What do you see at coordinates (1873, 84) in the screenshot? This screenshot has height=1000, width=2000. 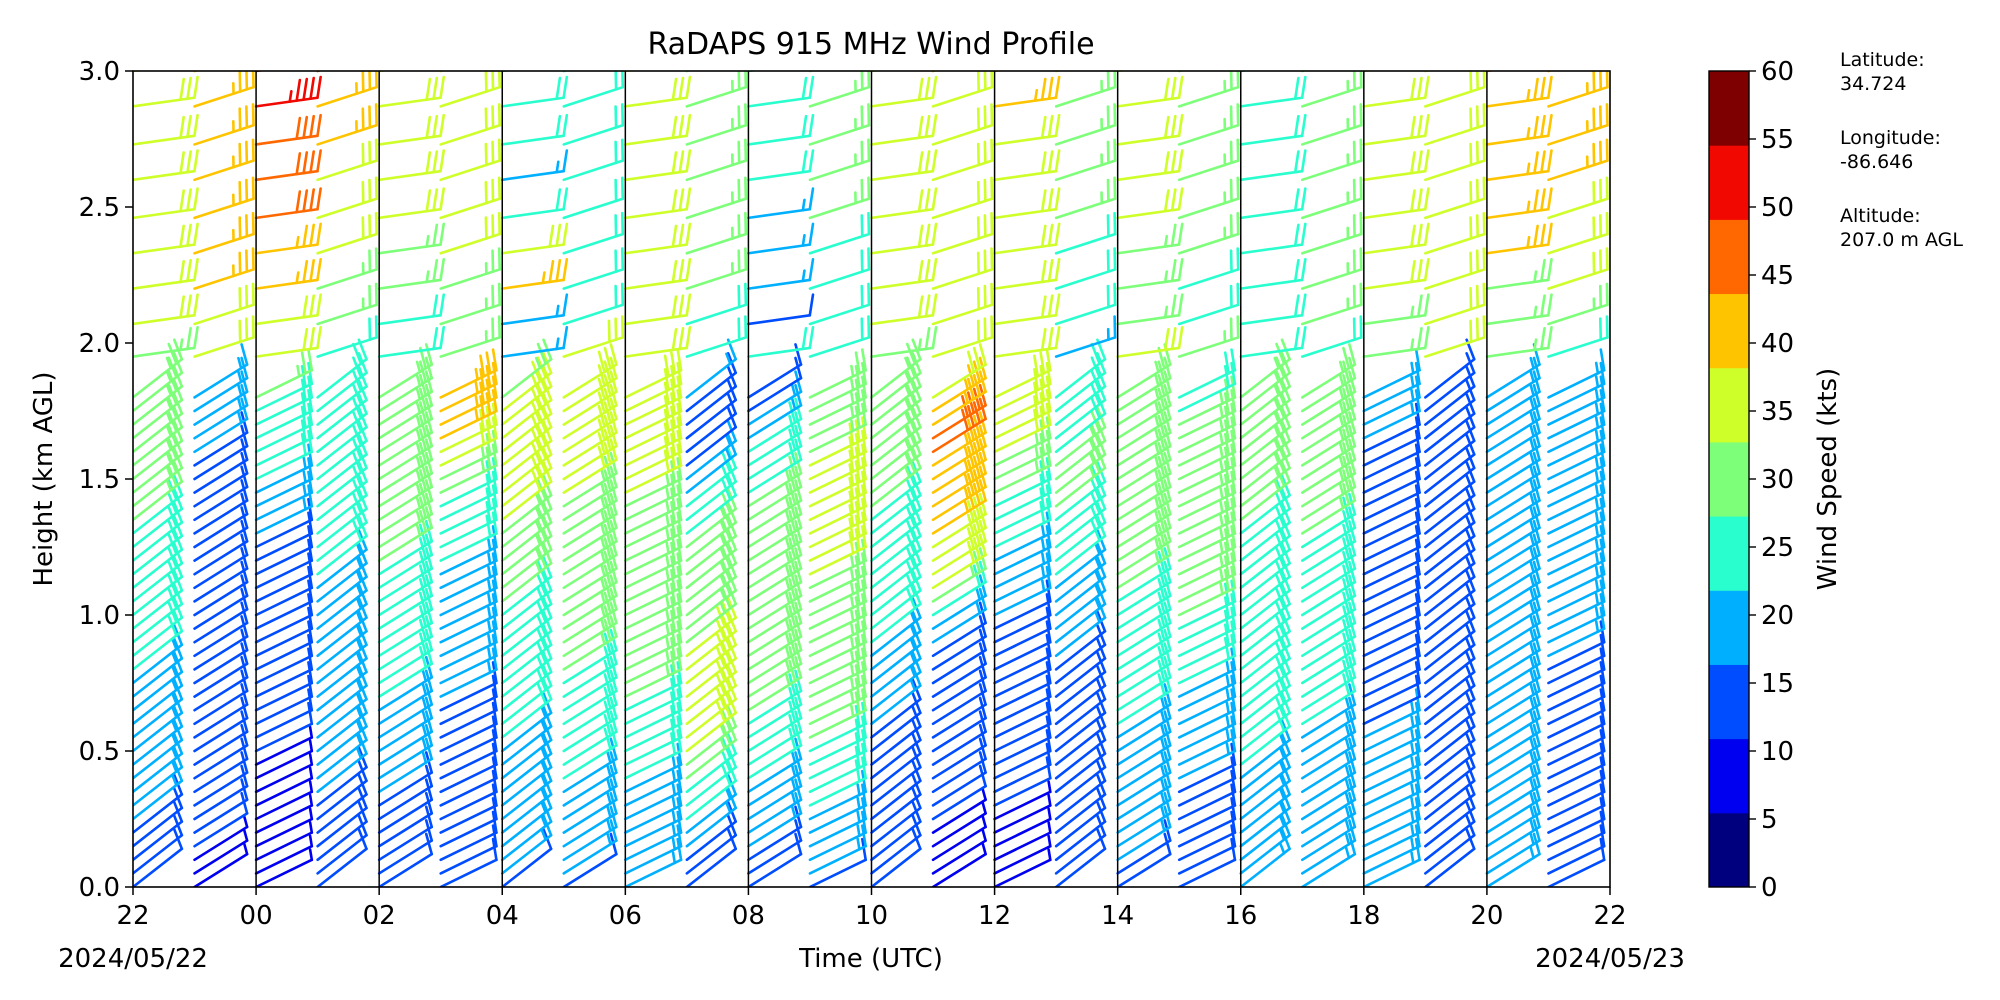 I see `latitude-value: 34.724` at bounding box center [1873, 84].